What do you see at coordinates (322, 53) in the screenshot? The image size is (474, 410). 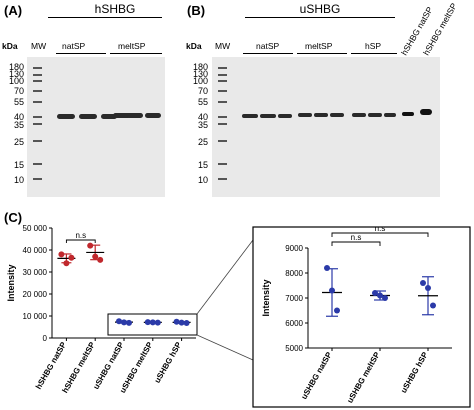 I see `panel-b-group-line-meltsp` at bounding box center [322, 53].